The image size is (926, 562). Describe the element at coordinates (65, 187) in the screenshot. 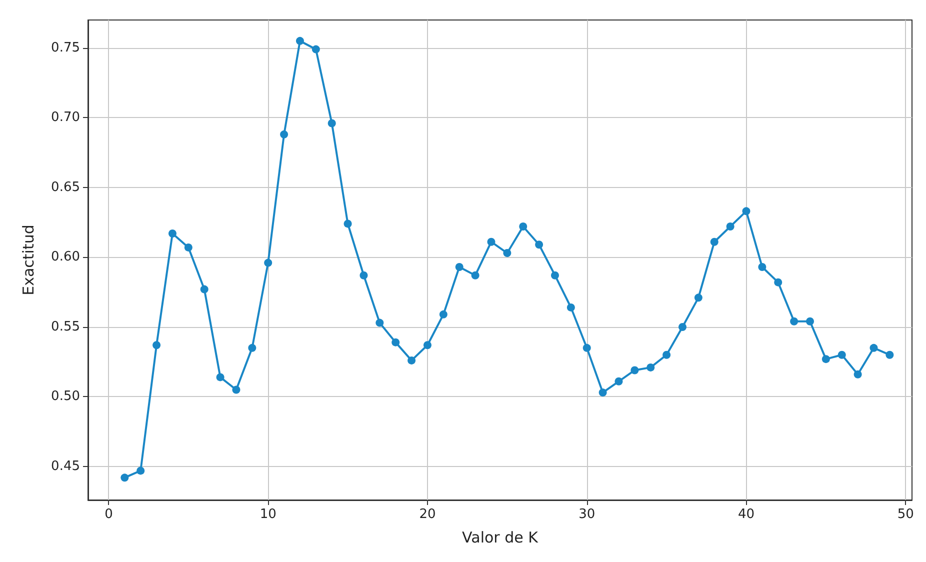

I see `y-tick-label: 0.65` at that location.